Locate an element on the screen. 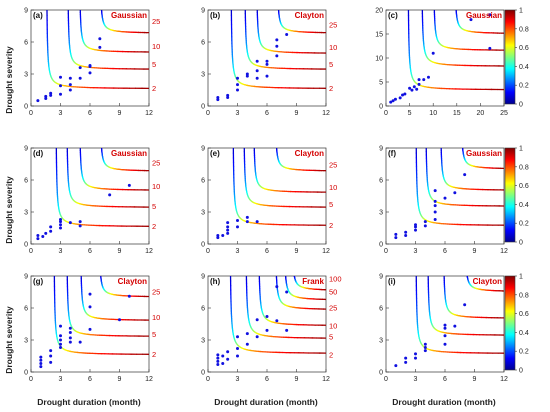  x-axis-label-col-1: Drought duration (month) is located at coordinates (89, 402).